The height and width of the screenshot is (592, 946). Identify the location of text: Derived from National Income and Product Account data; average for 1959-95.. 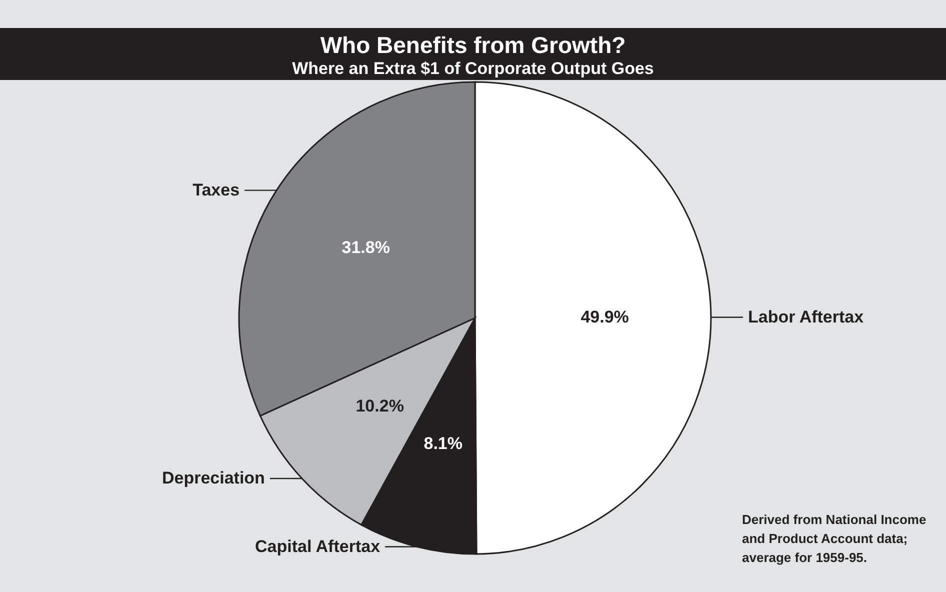
(834, 538).